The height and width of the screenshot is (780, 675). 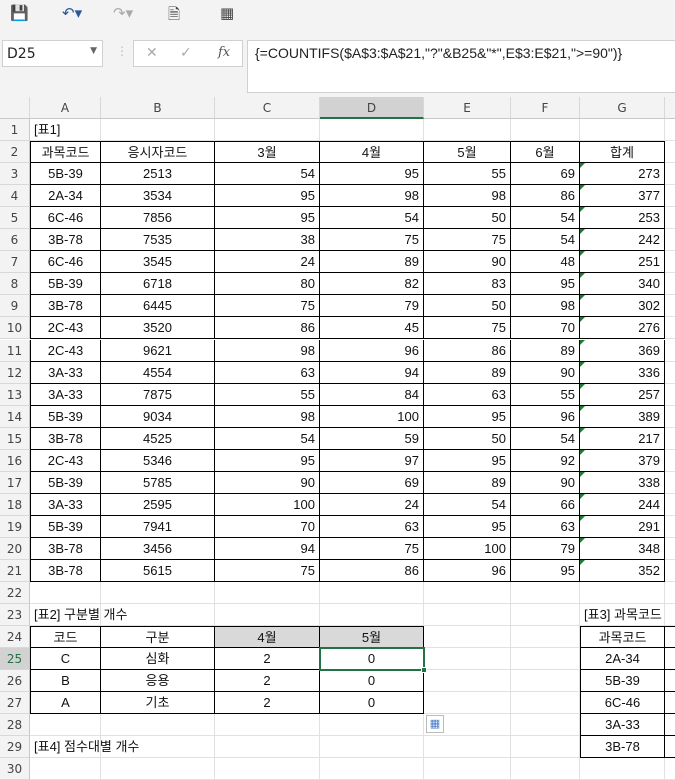 What do you see at coordinates (545, 460) in the screenshot?
I see `table1-cell: 92` at bounding box center [545, 460].